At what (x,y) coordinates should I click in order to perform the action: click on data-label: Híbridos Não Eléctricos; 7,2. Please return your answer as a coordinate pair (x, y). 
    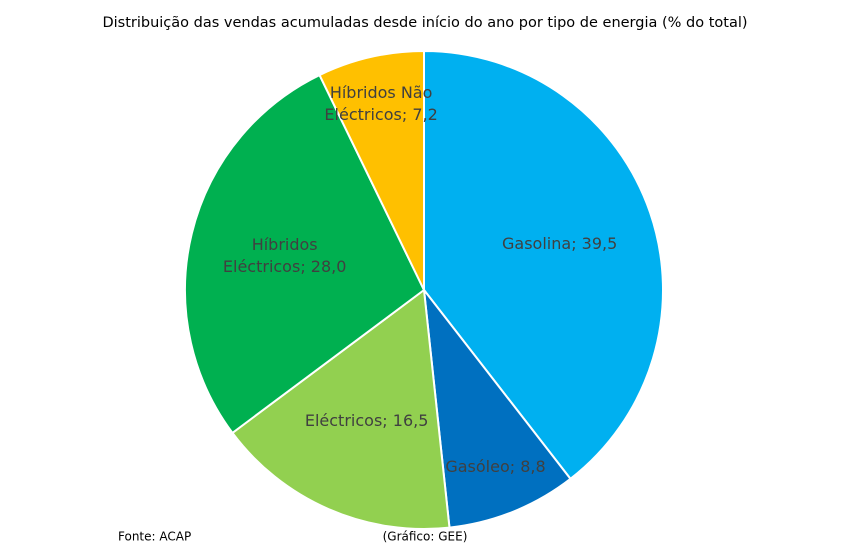
    Looking at the image, I should click on (381, 104).